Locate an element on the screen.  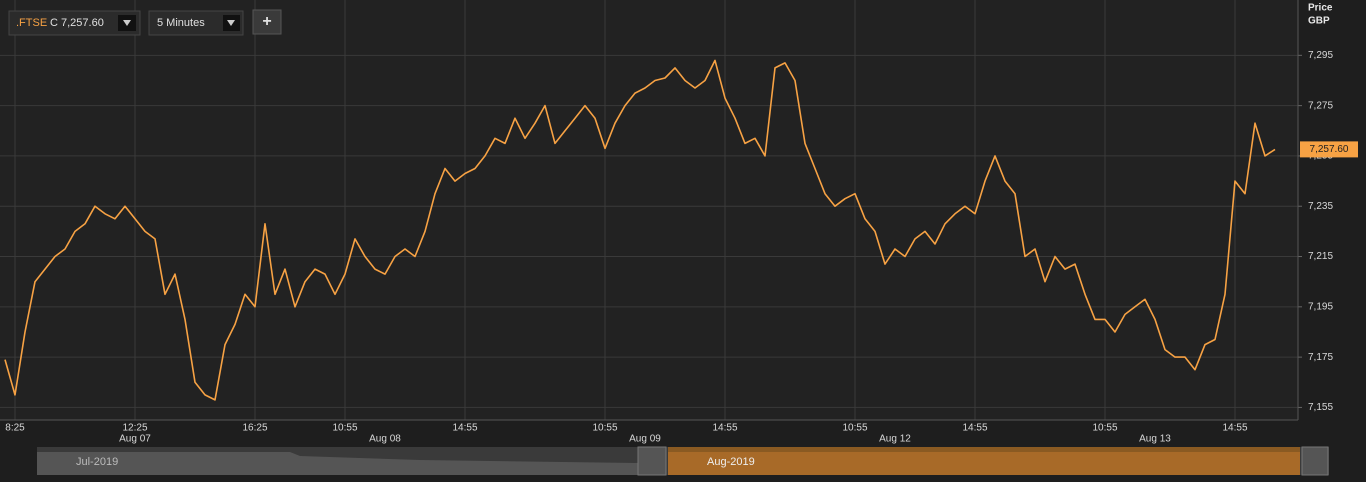
x-date-label: Aug 07 is located at coordinates (135, 439).